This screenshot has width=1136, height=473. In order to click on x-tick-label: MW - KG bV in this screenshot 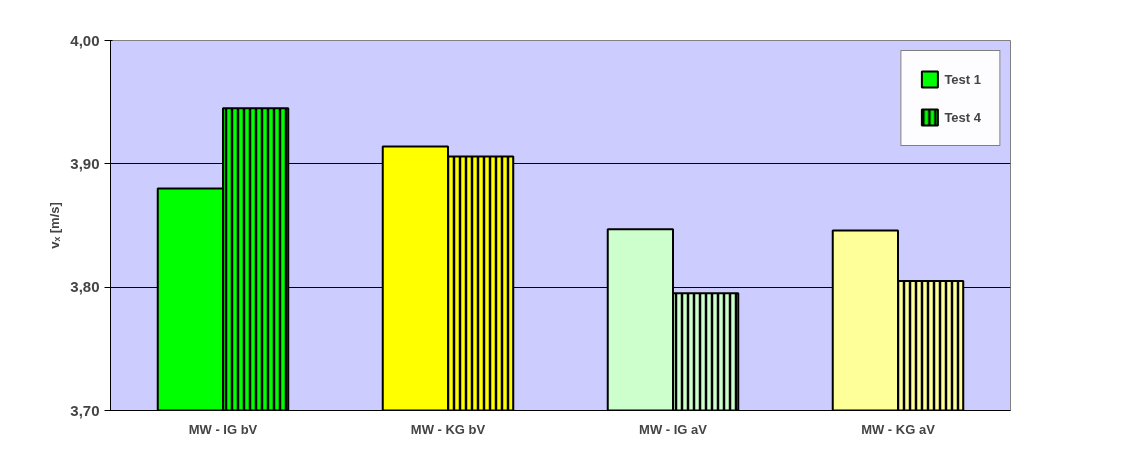, I will do `click(448, 429)`.